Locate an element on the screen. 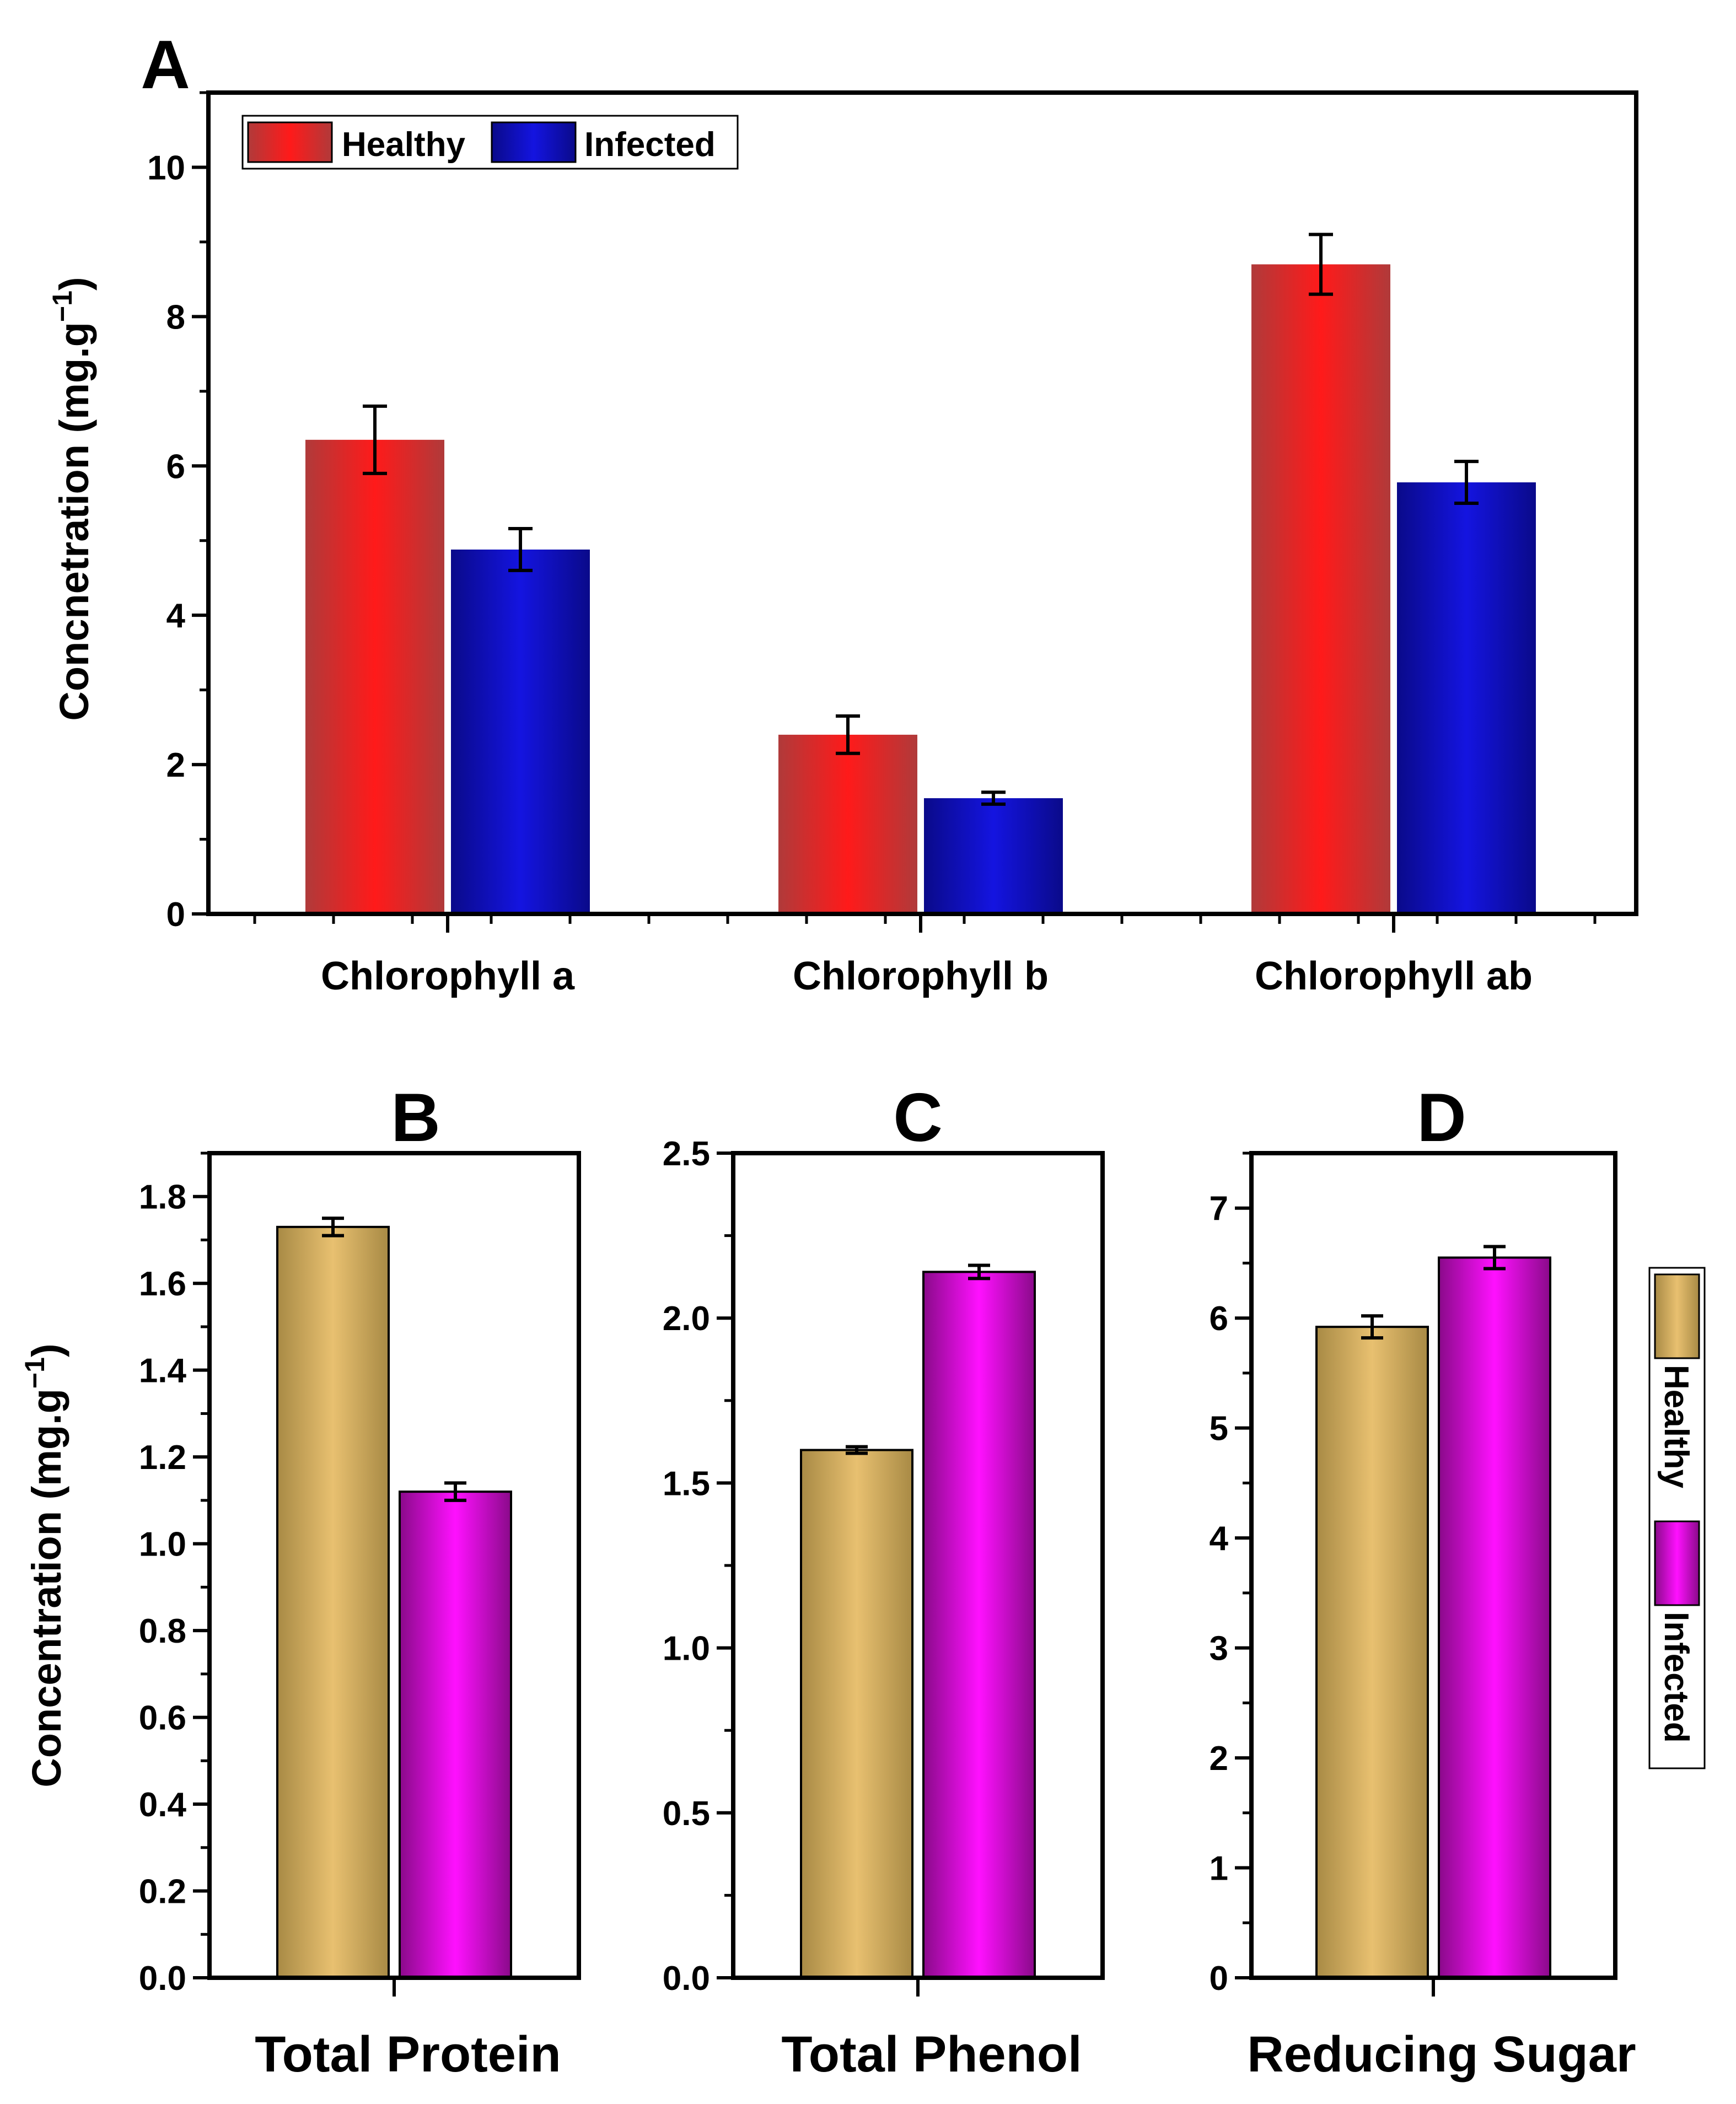  y-tick-label-b: 0.8 is located at coordinates (162, 1631).